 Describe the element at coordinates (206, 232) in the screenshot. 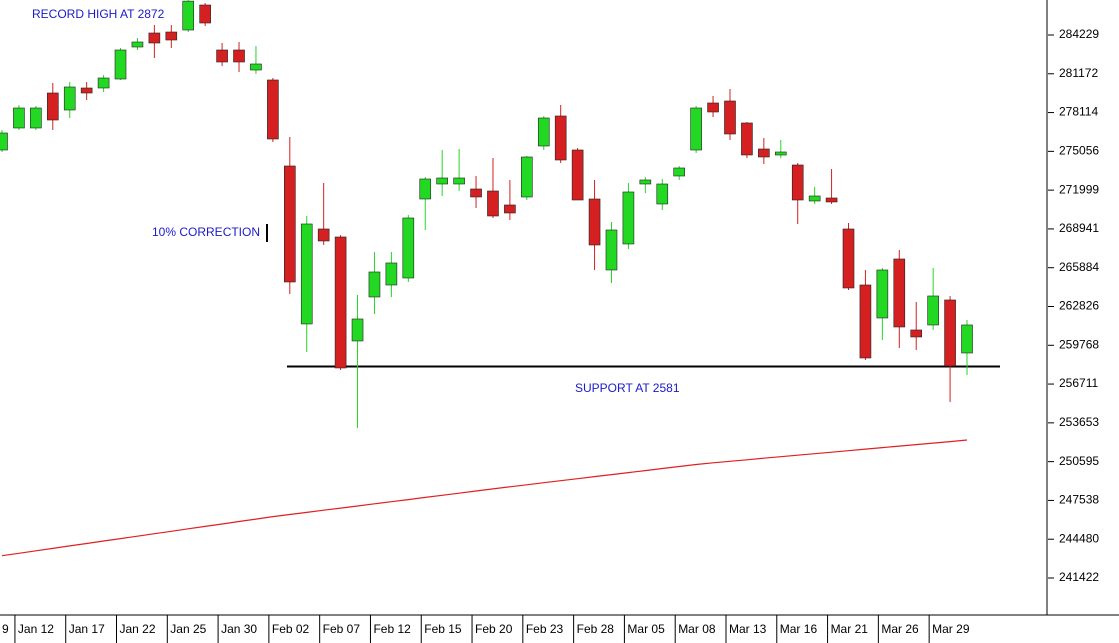

I see `annotation: 10% CORRECTION` at that location.